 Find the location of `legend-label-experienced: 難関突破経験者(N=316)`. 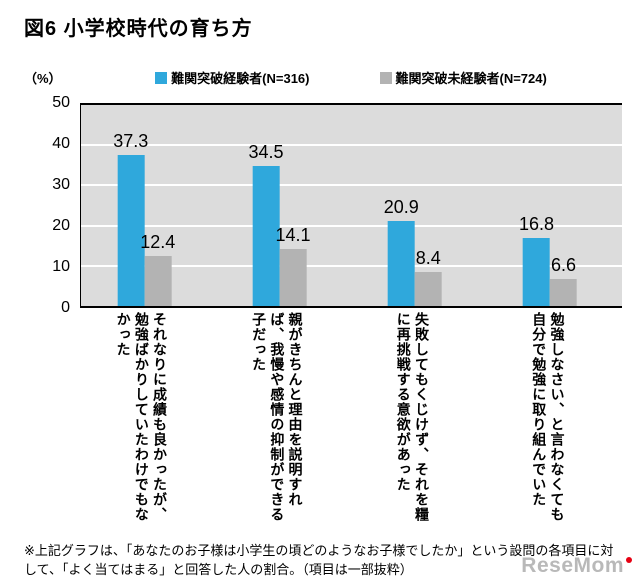

legend-label-experienced: 難関突破経験者(N=316) is located at coordinates (240, 78).